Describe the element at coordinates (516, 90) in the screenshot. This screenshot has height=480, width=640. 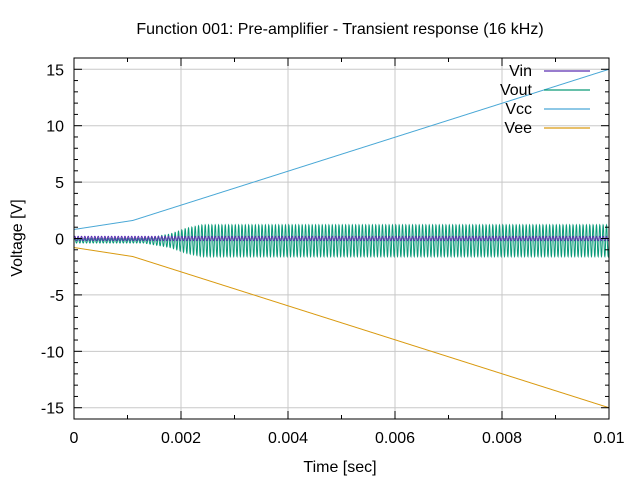
I see `legend-label-vout: Vout` at that location.